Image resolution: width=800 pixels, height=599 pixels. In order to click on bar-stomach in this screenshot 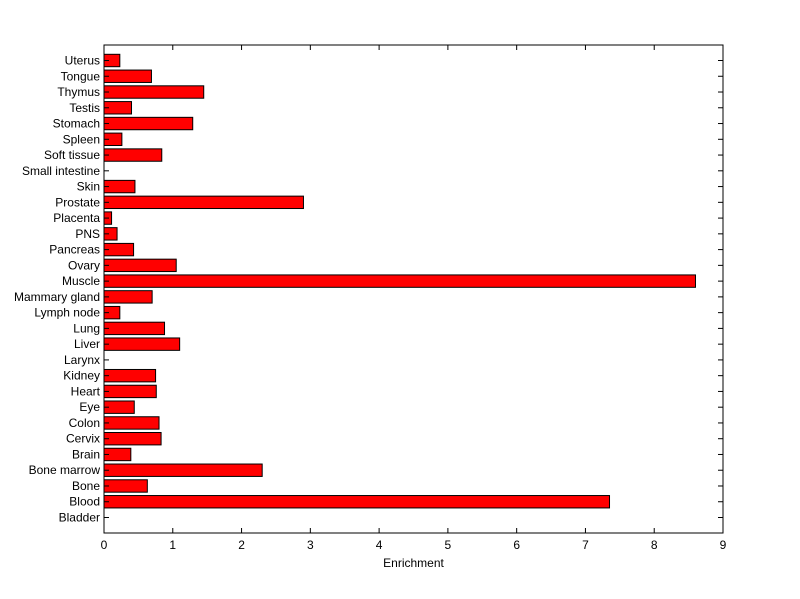, I will do `click(148, 123)`.